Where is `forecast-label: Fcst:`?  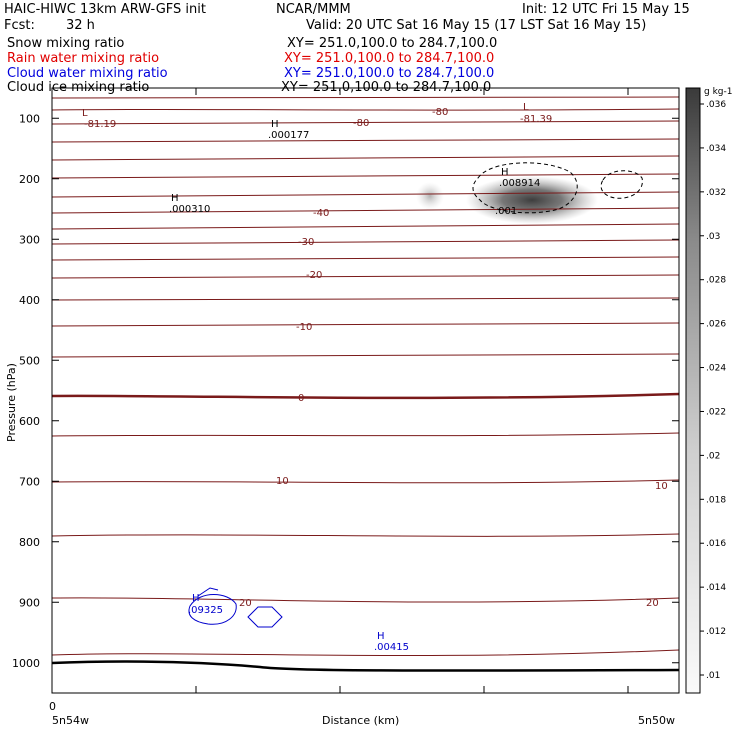
forecast-label: Fcst: is located at coordinates (19, 25).